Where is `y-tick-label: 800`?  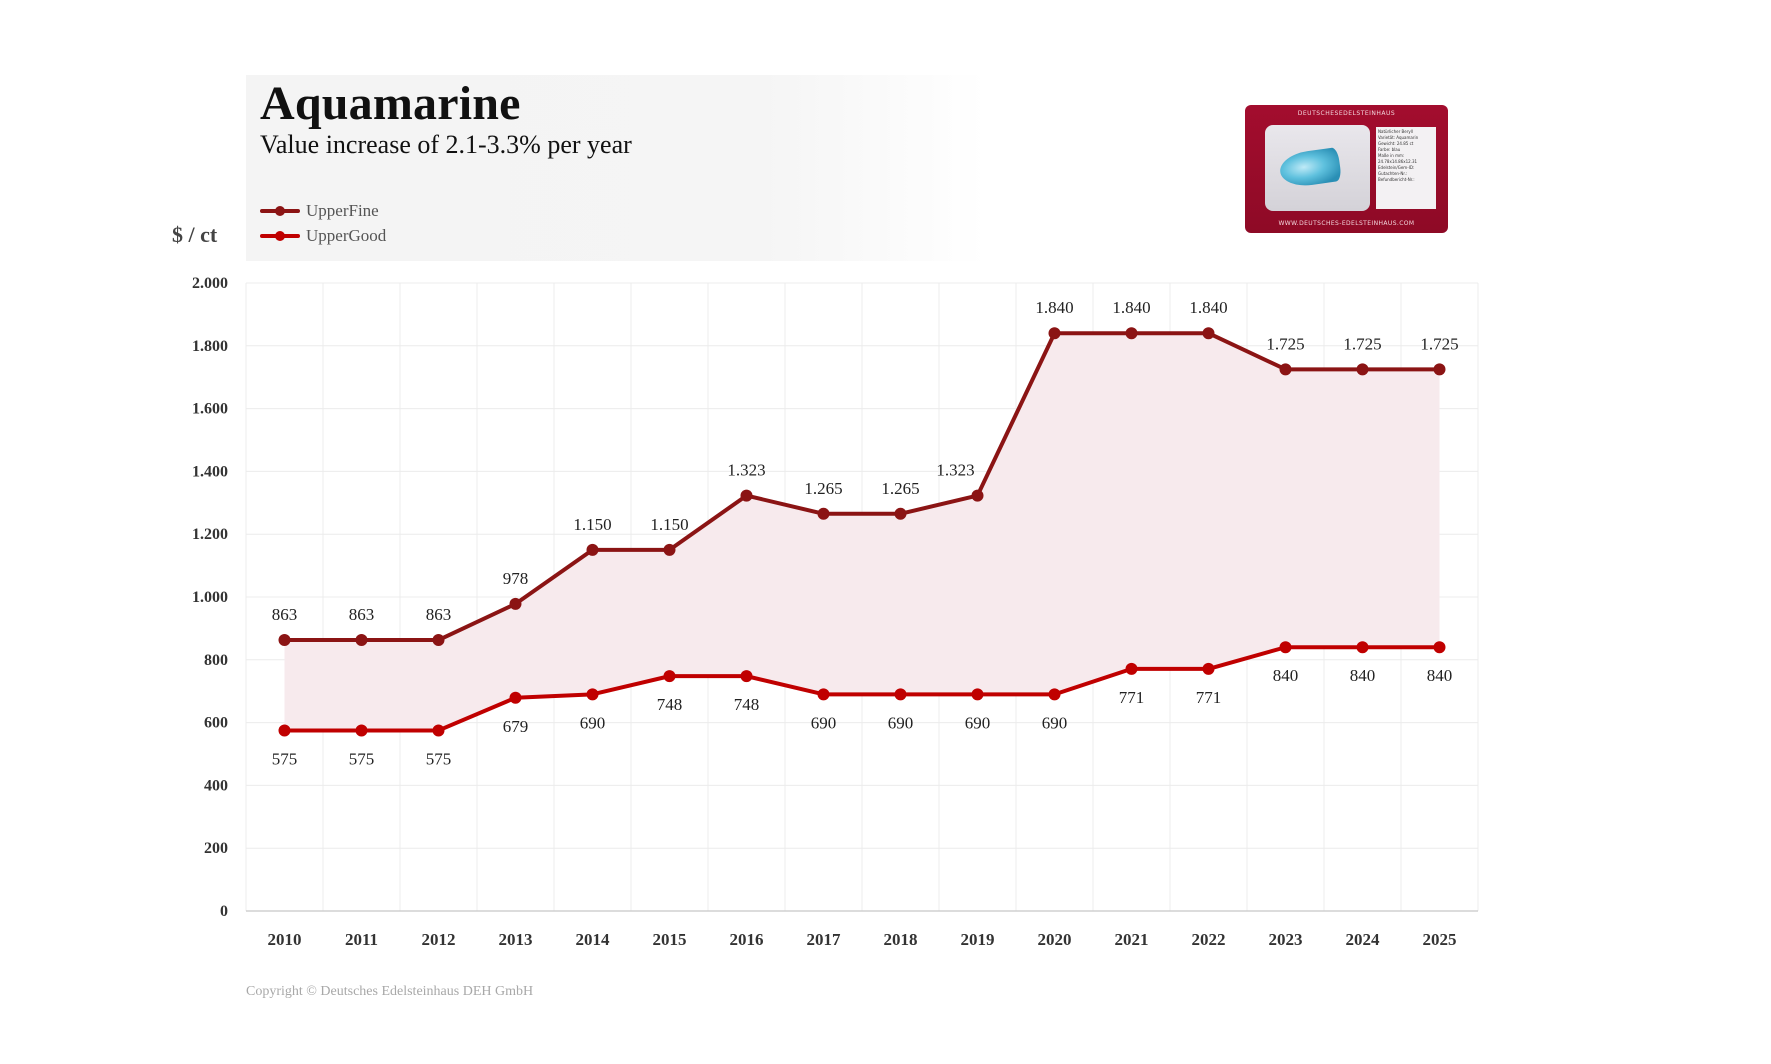 y-tick-label: 800 is located at coordinates (216, 660).